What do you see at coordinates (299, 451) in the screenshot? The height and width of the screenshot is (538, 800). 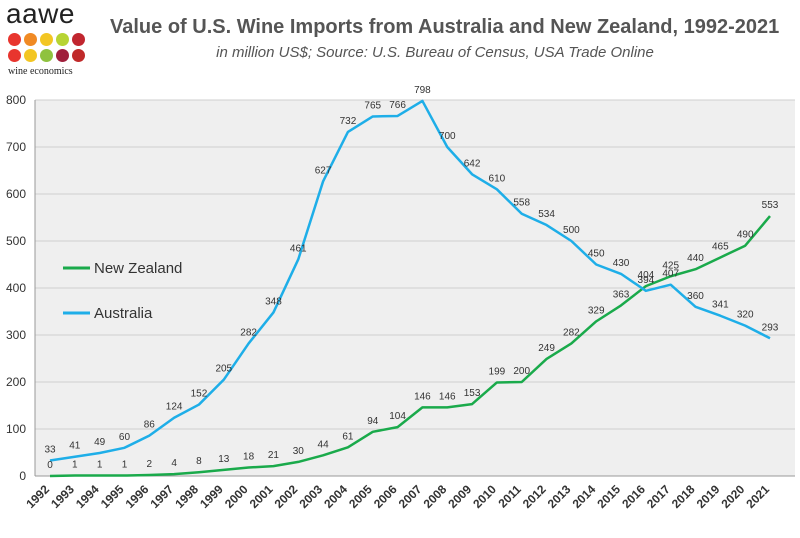 I see `data-label: 30` at bounding box center [299, 451].